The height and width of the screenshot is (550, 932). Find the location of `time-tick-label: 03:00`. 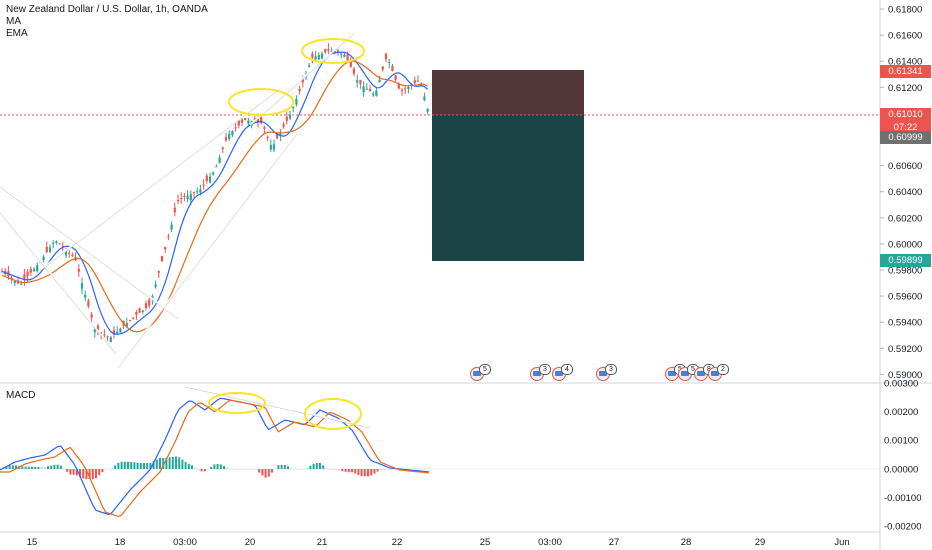

time-tick-label: 03:00 is located at coordinates (550, 542).